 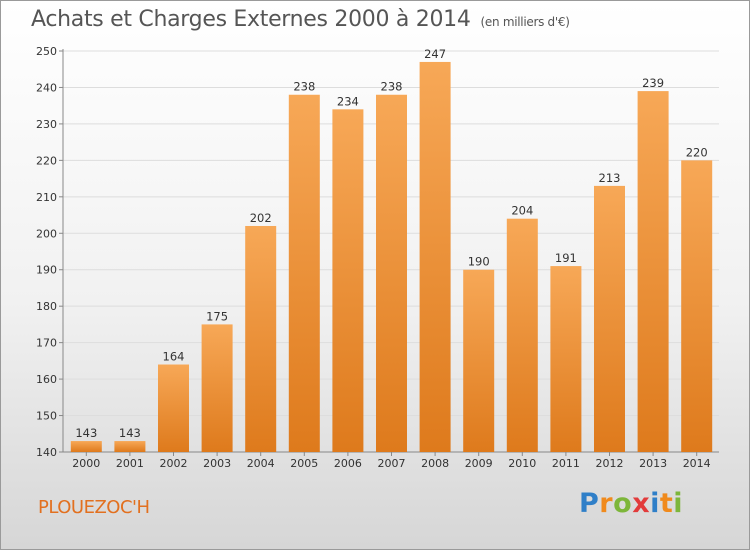 I want to click on data-label-2010: 204, so click(x=522, y=211).